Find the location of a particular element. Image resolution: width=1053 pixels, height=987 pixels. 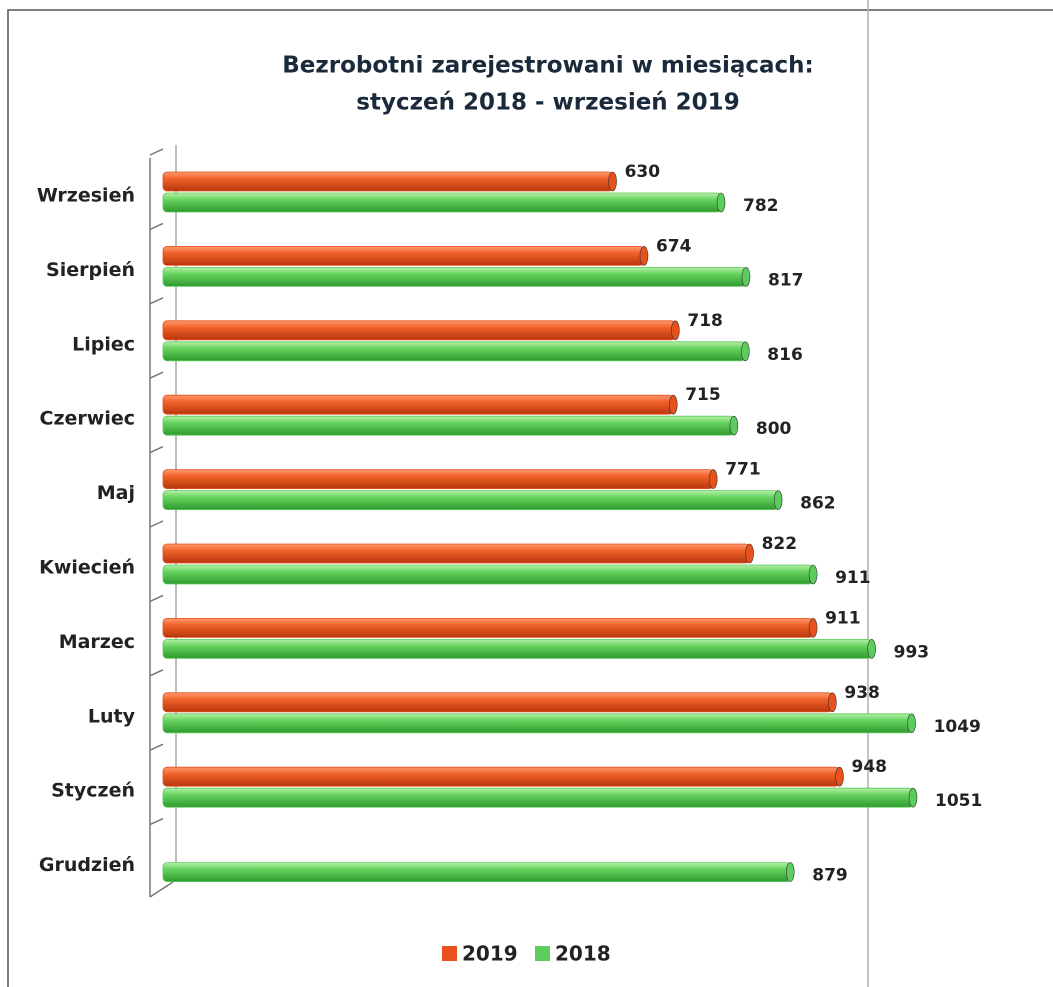

chart-title: Bezrobotni zarejestrowani w miesiącach: is located at coordinates (548, 66).